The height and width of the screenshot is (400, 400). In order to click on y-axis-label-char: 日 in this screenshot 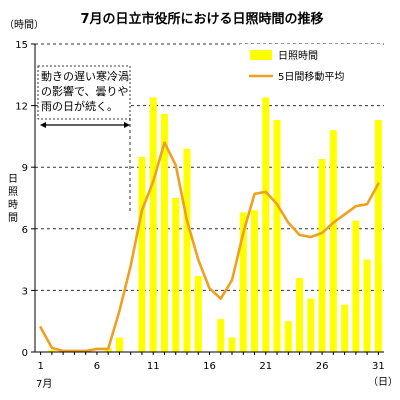, I will do `click(13, 179)`.